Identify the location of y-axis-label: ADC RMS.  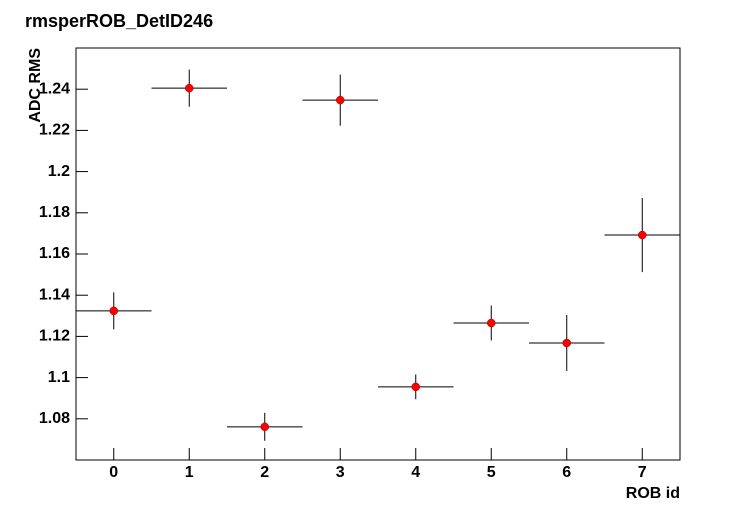
(35, 85).